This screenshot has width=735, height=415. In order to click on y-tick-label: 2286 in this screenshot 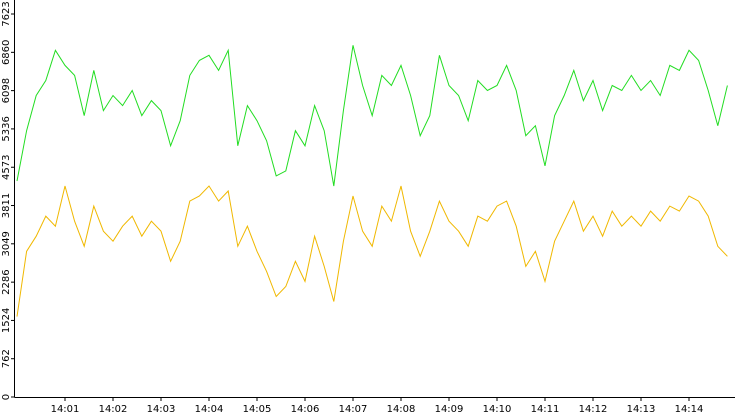, I will do `click(6, 281)`.